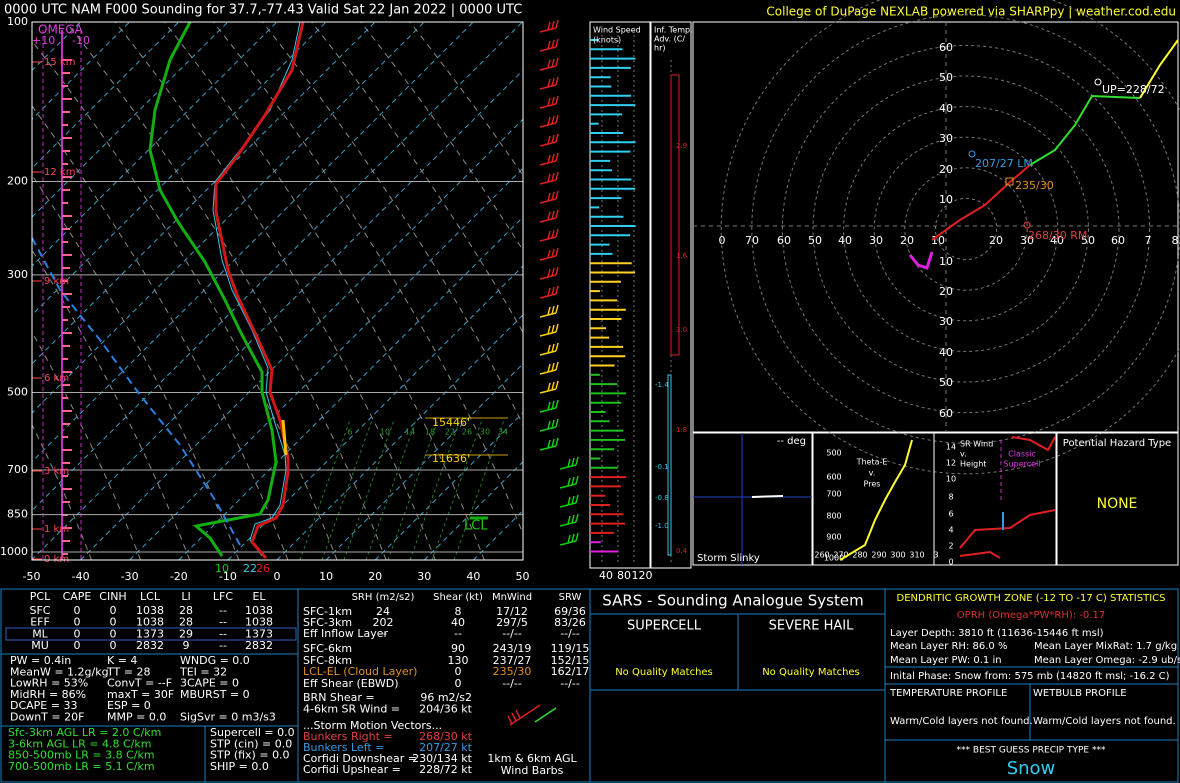 The width and height of the screenshot is (1180, 783). I want to click on label: ML, so click(40, 633).